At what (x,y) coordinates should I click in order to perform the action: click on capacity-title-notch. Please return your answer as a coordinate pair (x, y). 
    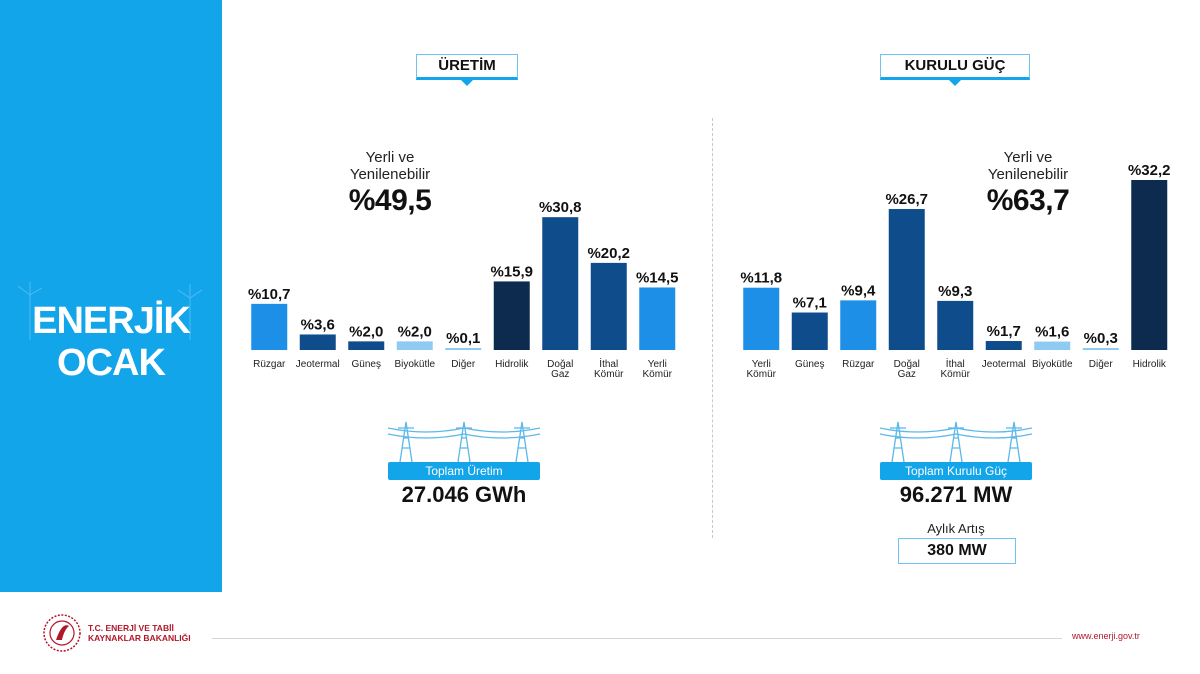
    Looking at the image, I should click on (955, 82).